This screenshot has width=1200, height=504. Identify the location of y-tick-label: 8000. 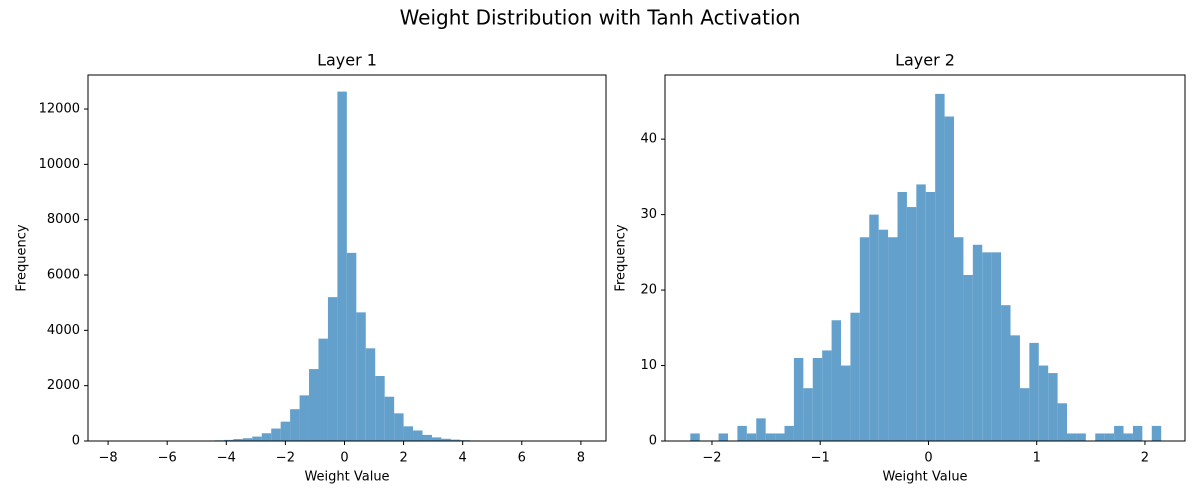
(63, 219).